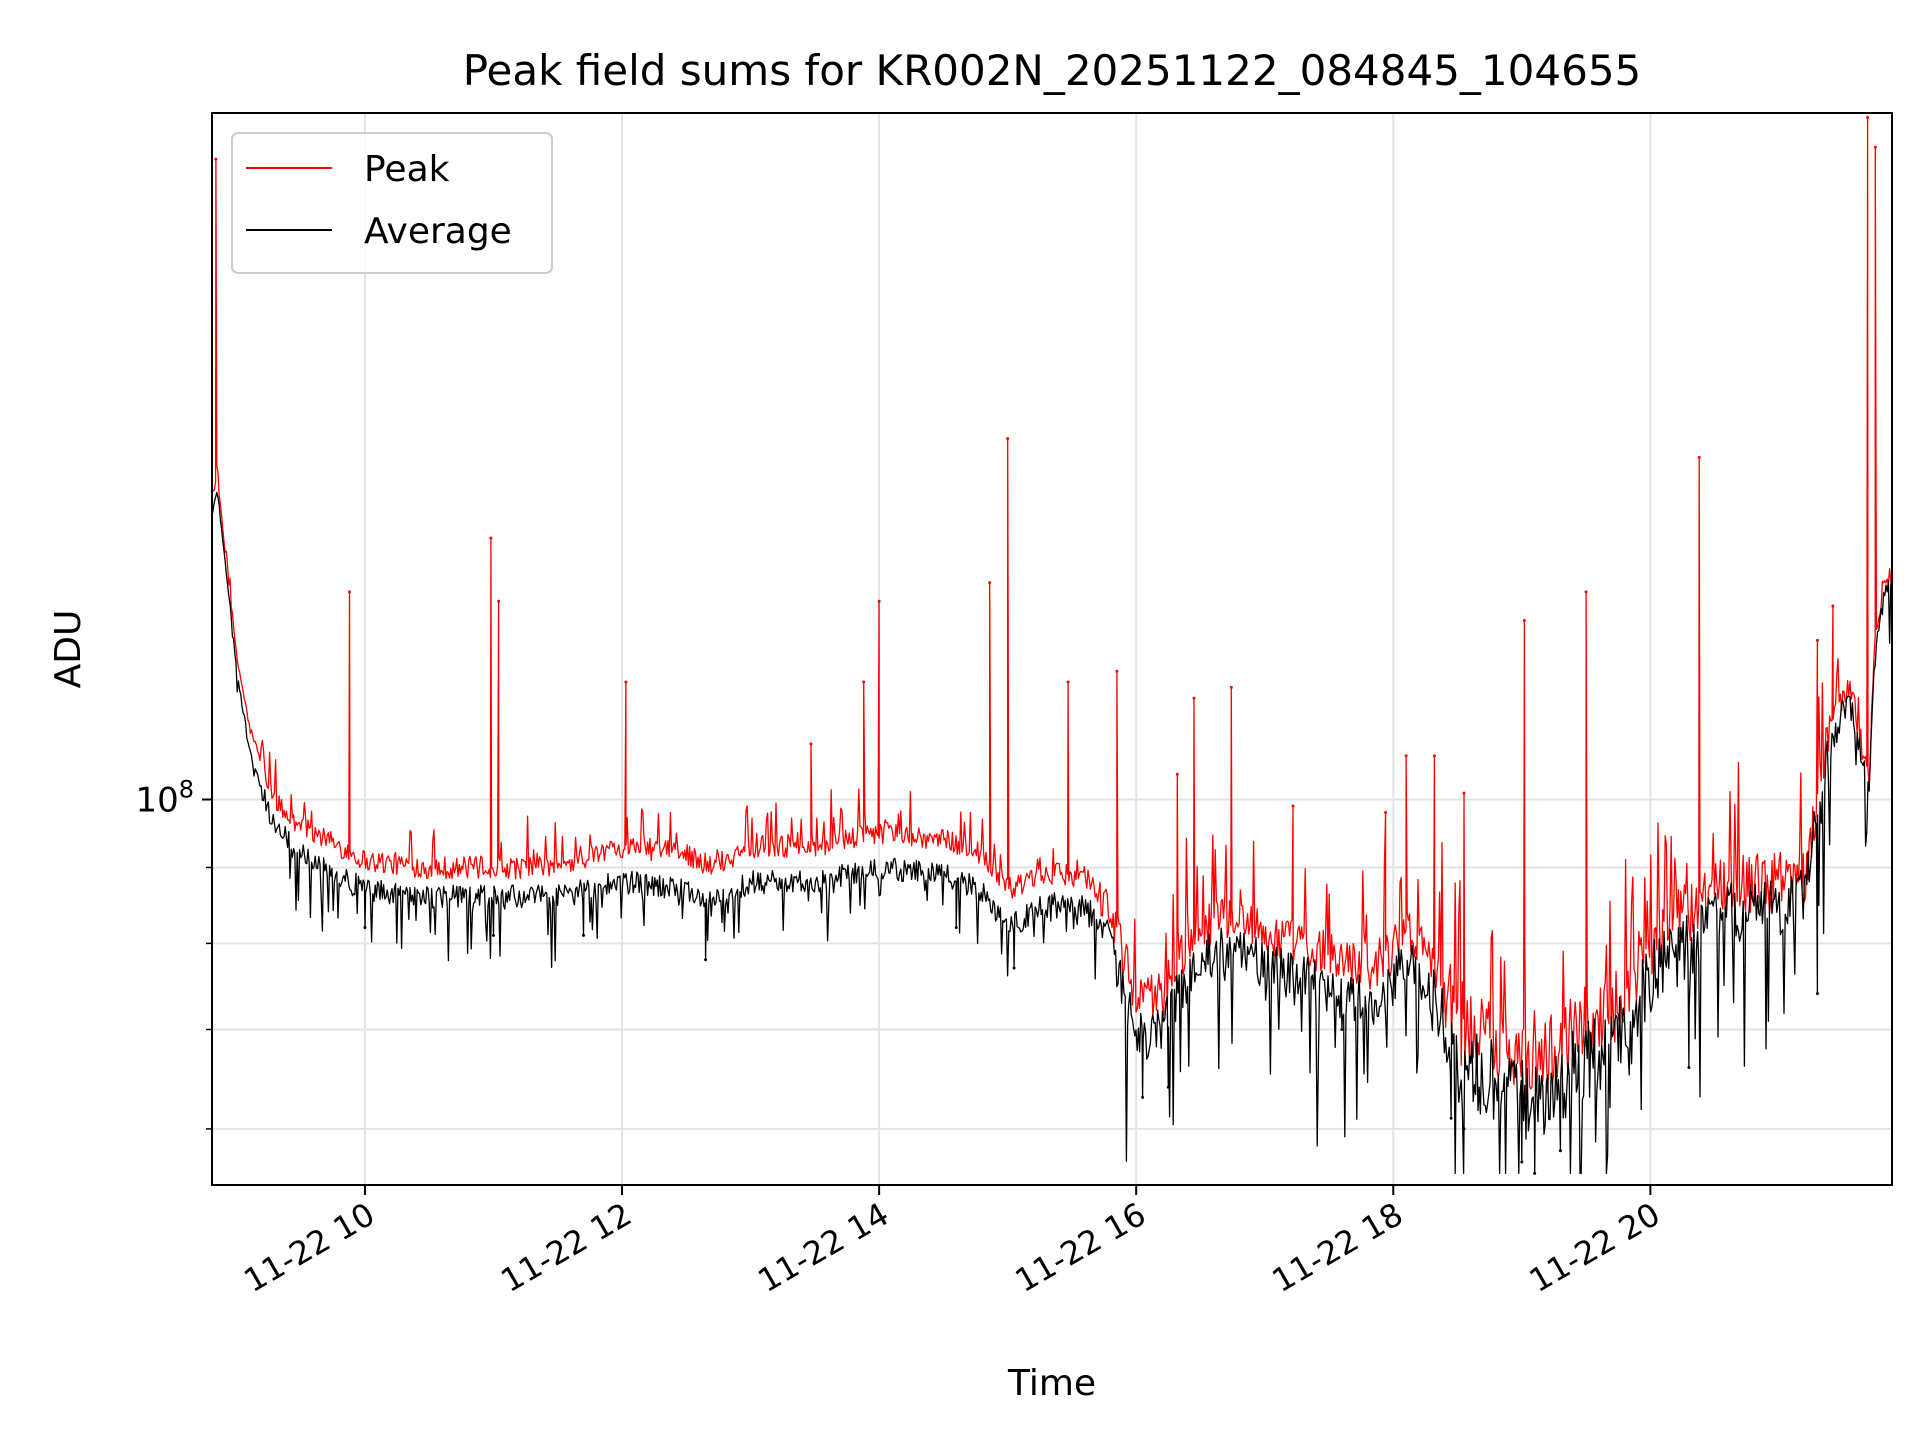 This screenshot has width=1920, height=1440. Describe the element at coordinates (309, 1247) in the screenshot. I see `x-tick-label: 11-22 10` at that location.